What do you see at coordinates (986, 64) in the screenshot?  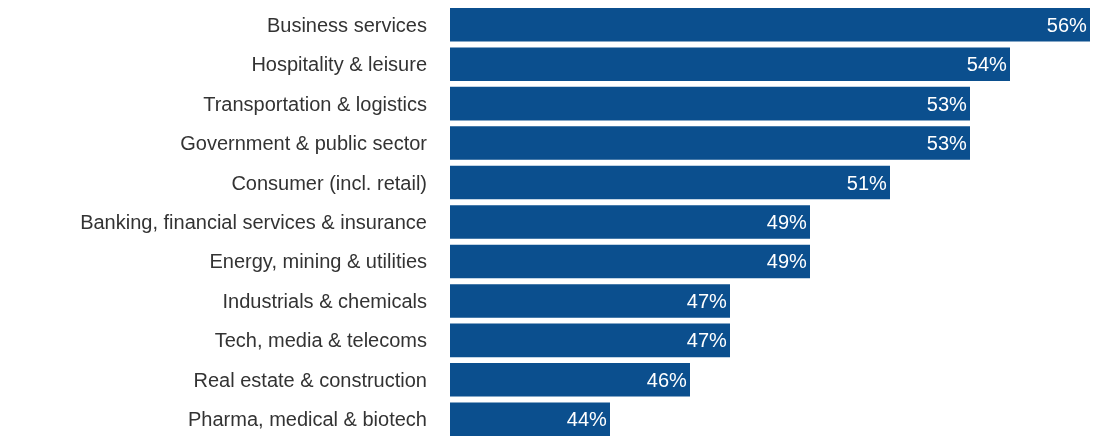 I see `data-label: 54%` at bounding box center [986, 64].